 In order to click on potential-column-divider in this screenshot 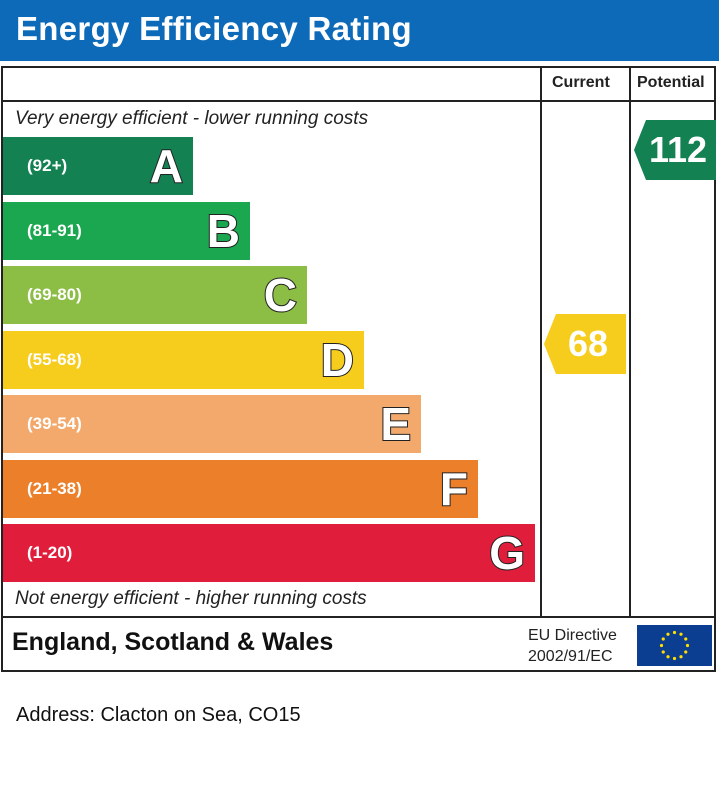, I will do `click(630, 342)`.